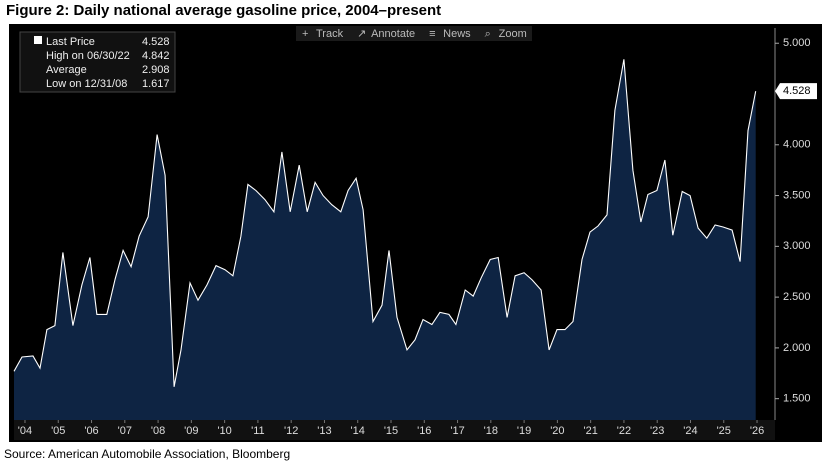  Describe the element at coordinates (70, 42) in the screenshot. I see `stat-label: Last Price` at that location.